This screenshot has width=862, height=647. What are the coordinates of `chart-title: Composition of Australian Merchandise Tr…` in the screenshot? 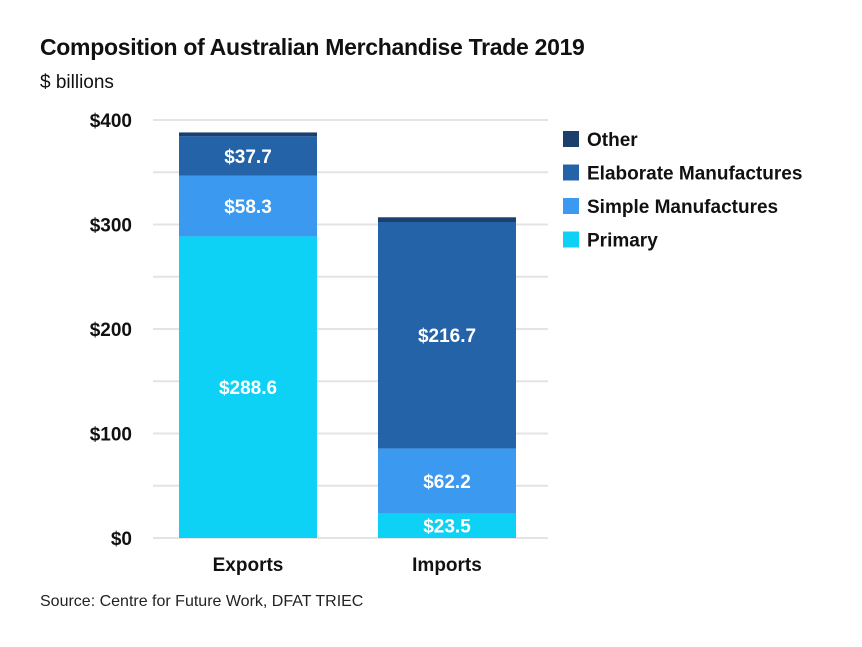 It's located at (312, 47).